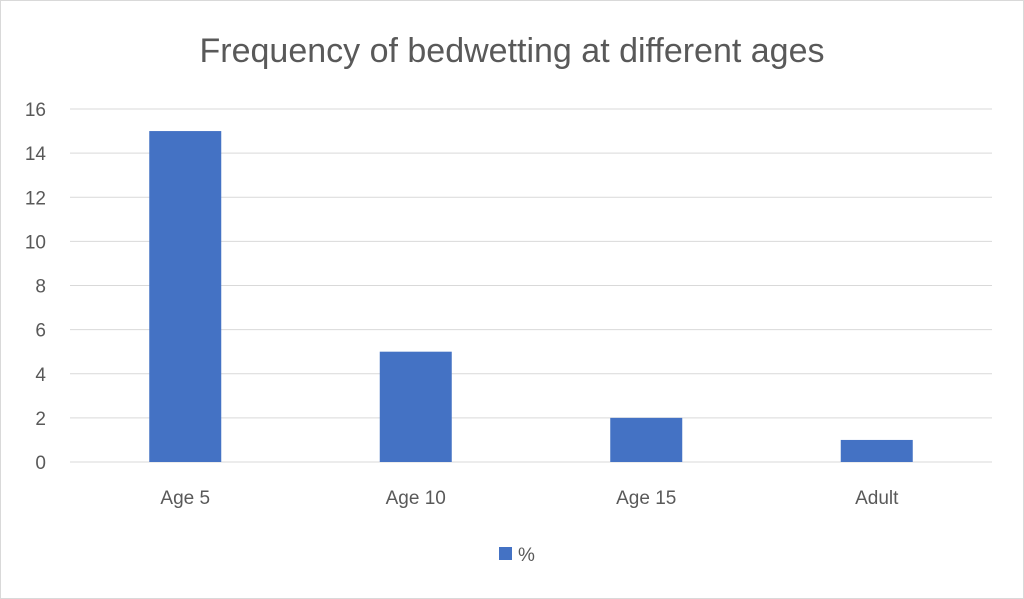 This screenshot has height=599, width=1024. I want to click on y-tick-label: 16, so click(35, 110).